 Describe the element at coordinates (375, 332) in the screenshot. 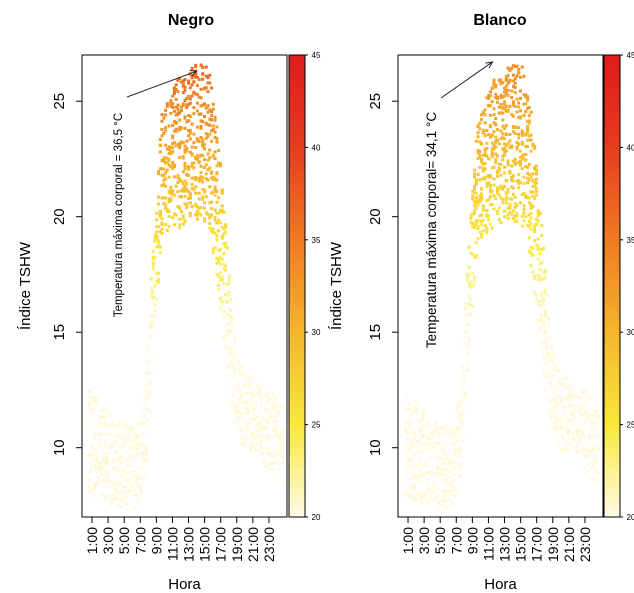

I see `y-tick-label: 15` at that location.